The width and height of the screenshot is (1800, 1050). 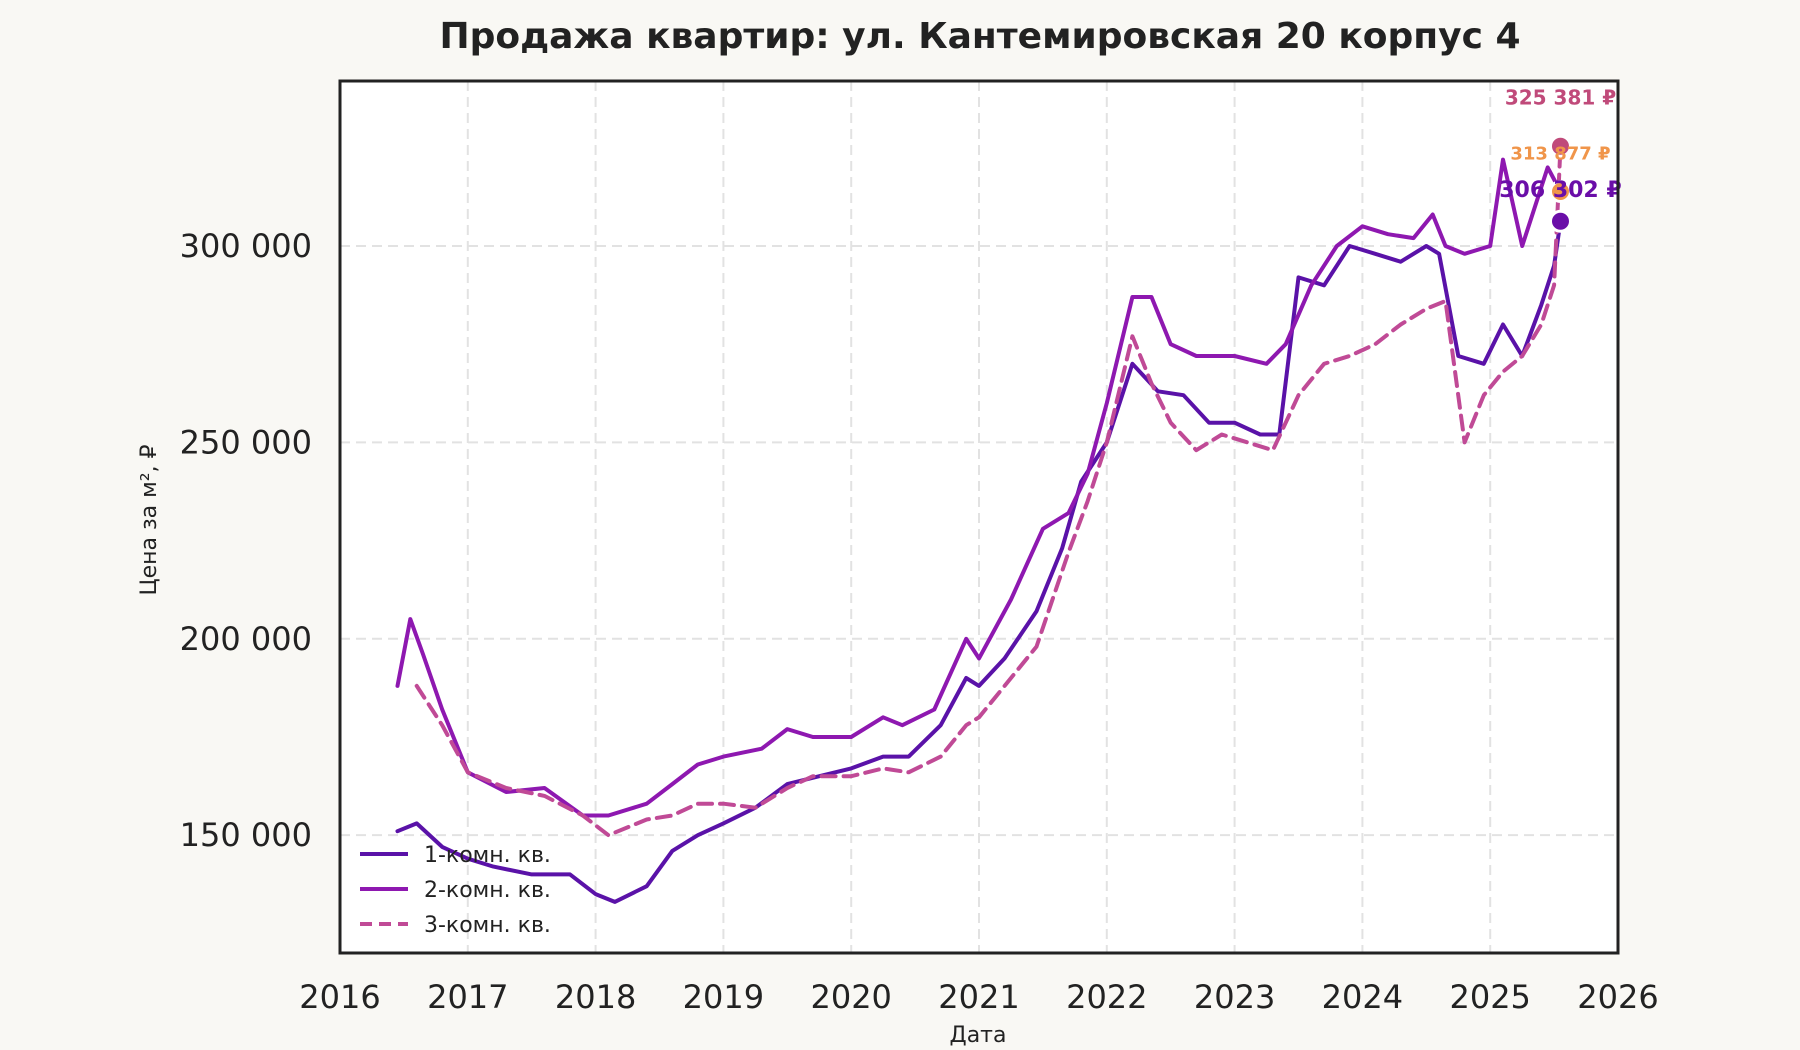 I want to click on end-value-label: 325 381 ₽, so click(x=1560, y=97).